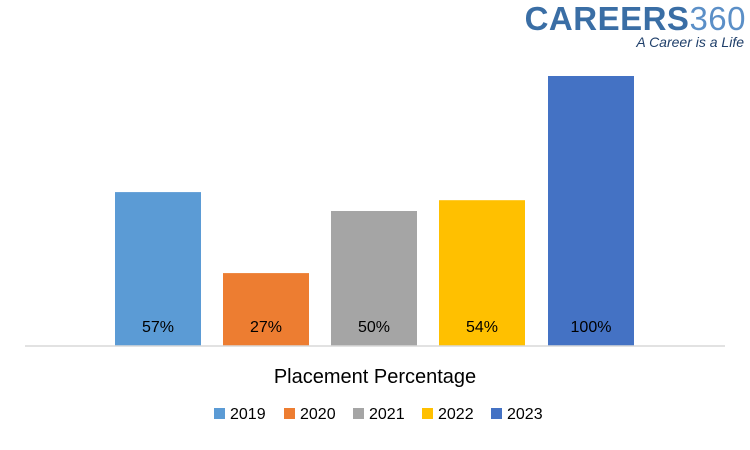 The height and width of the screenshot is (450, 750). What do you see at coordinates (525, 414) in the screenshot?
I see `legend-label-2023: 2023` at bounding box center [525, 414].